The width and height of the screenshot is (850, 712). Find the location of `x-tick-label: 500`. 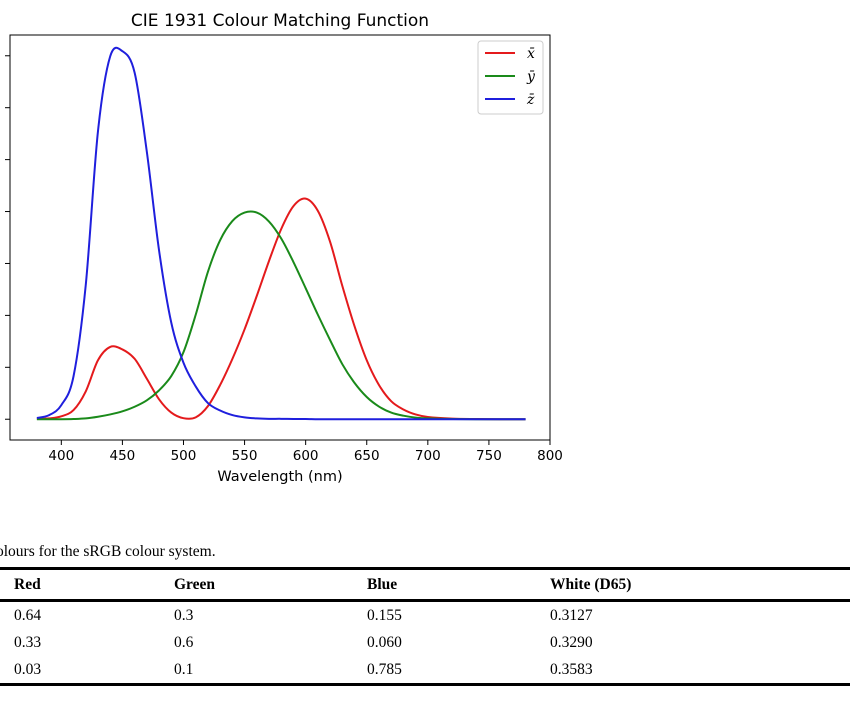

x-tick-label: 500 is located at coordinates (184, 456).